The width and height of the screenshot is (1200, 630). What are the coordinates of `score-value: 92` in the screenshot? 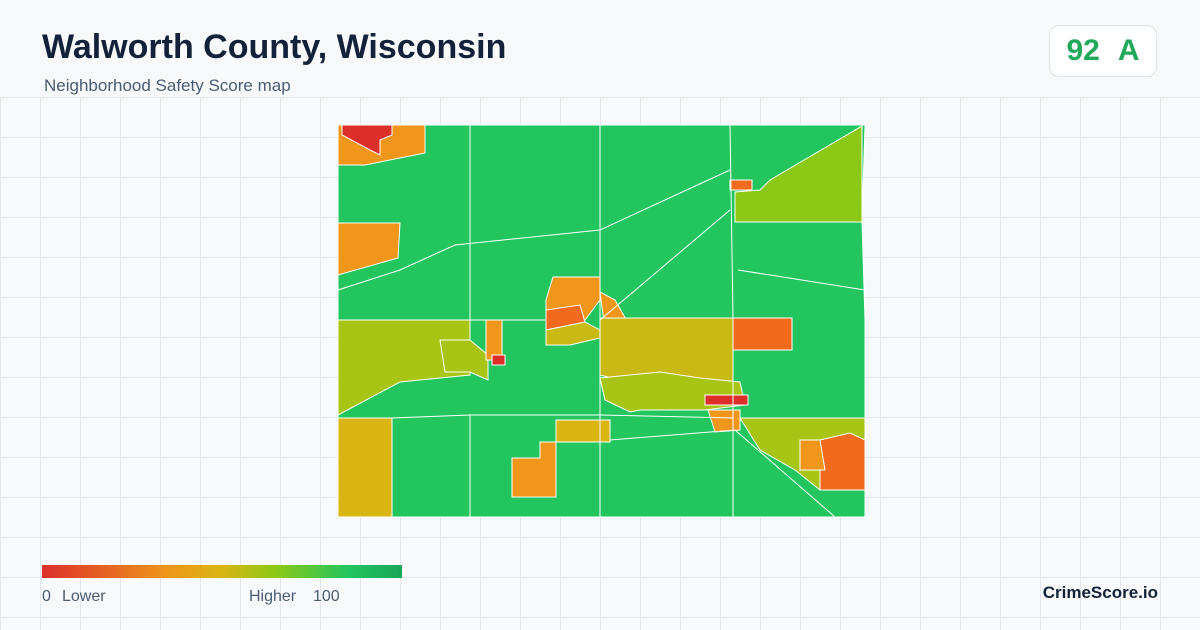 It's located at (1083, 50).